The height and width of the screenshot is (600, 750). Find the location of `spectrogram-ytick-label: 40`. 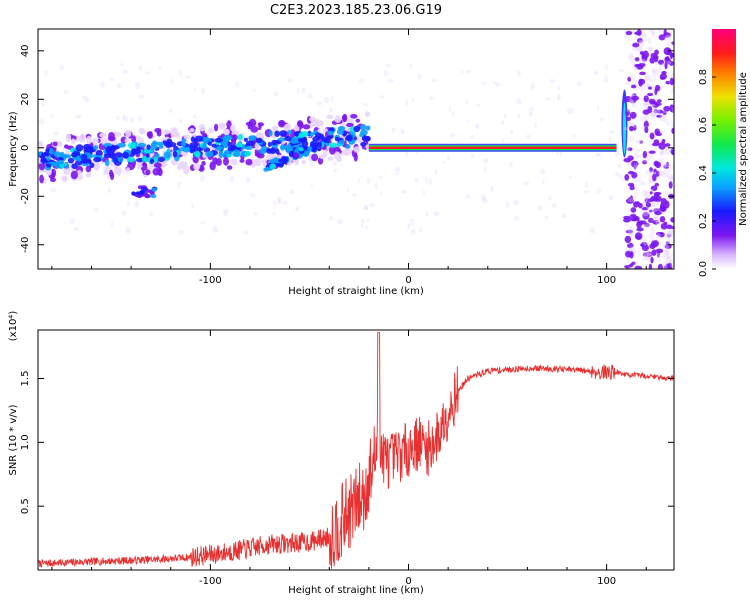

spectrogram-ytick-label: 40 is located at coordinates (25, 50).